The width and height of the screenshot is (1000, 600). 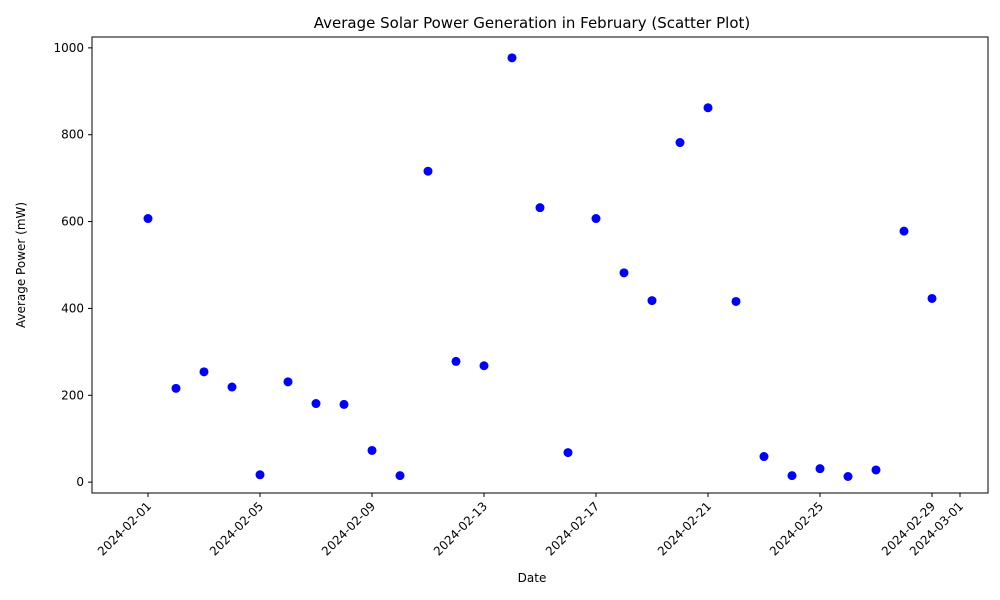 I want to click on y-tick-label: 1000, so click(x=68, y=48).